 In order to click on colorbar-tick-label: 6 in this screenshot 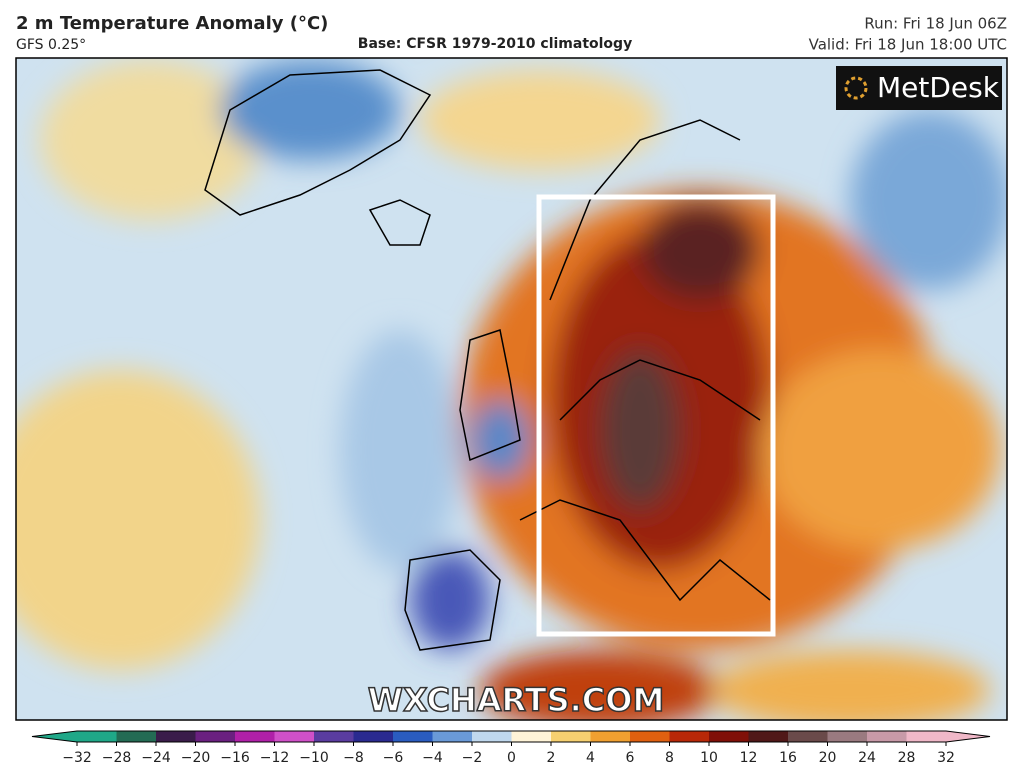, I will do `click(630, 758)`.